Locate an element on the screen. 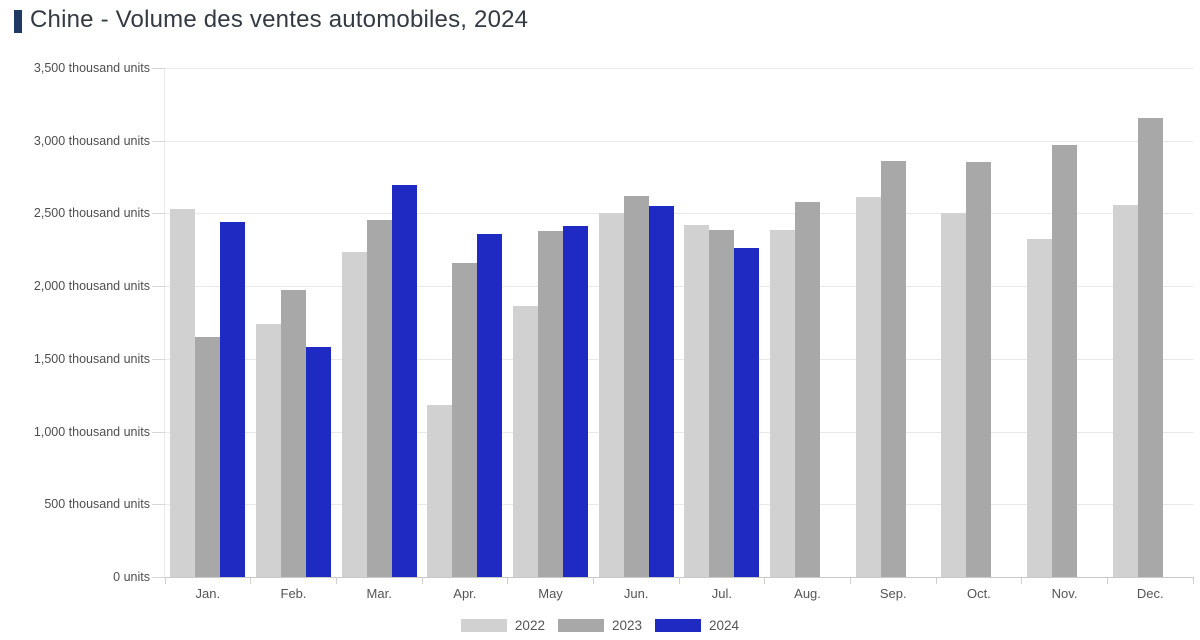 The width and height of the screenshot is (1200, 640). chart-legend: 2022 2023 2024 is located at coordinates (600, 625).